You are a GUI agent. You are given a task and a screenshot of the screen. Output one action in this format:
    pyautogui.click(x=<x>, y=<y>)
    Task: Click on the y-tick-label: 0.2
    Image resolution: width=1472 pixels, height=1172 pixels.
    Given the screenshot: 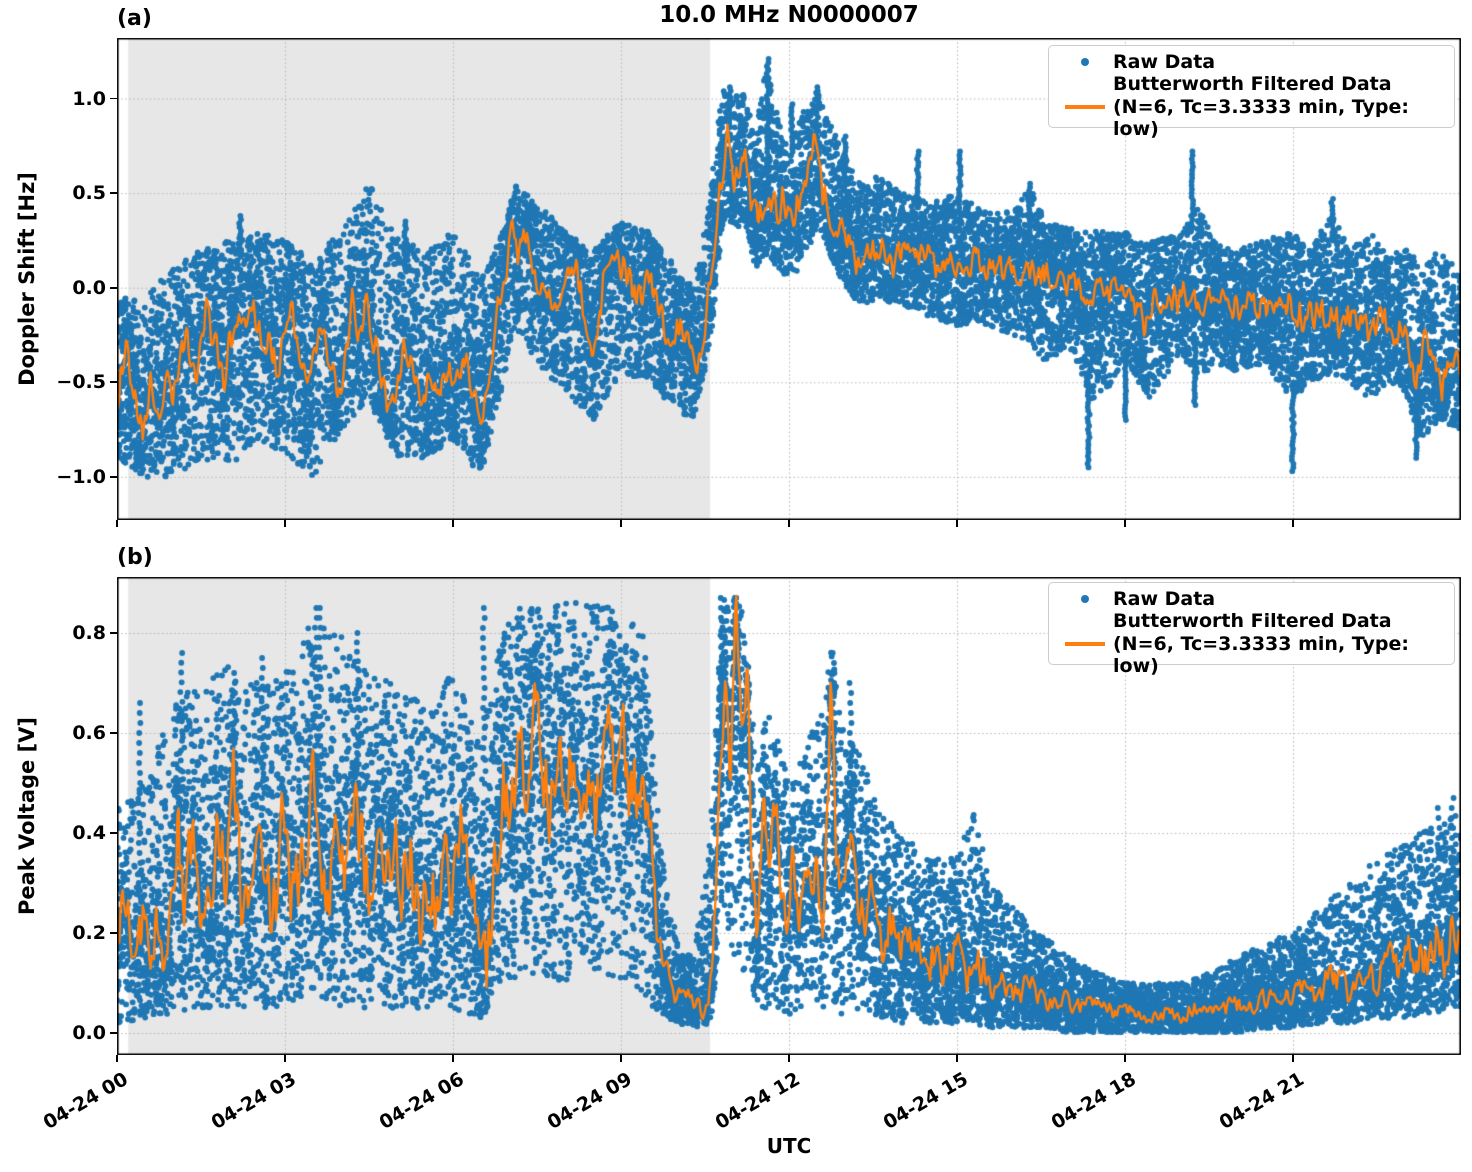 What is the action you would take?
    pyautogui.click(x=89, y=933)
    